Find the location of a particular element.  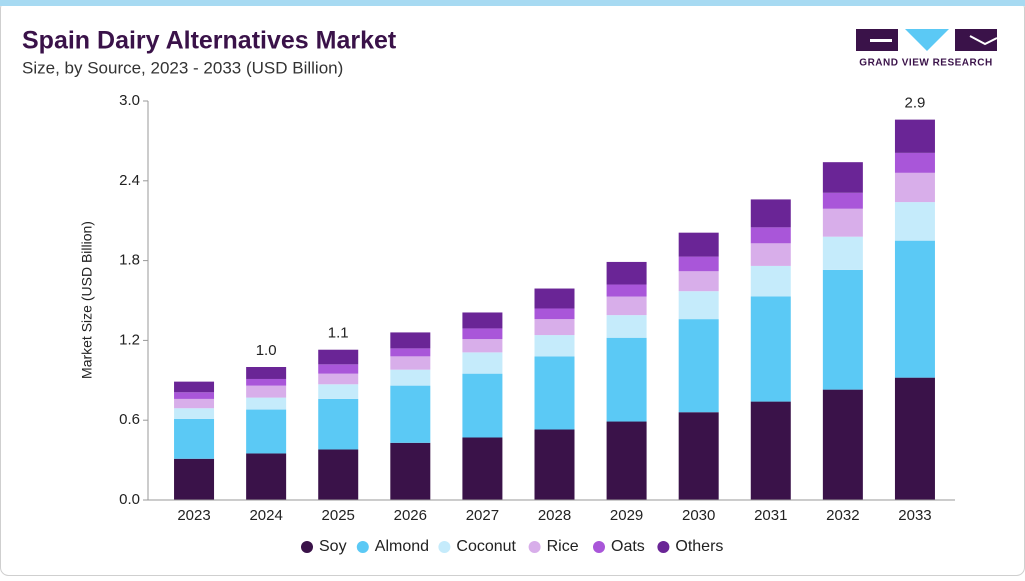

total-label: 1.1 is located at coordinates (338, 333).